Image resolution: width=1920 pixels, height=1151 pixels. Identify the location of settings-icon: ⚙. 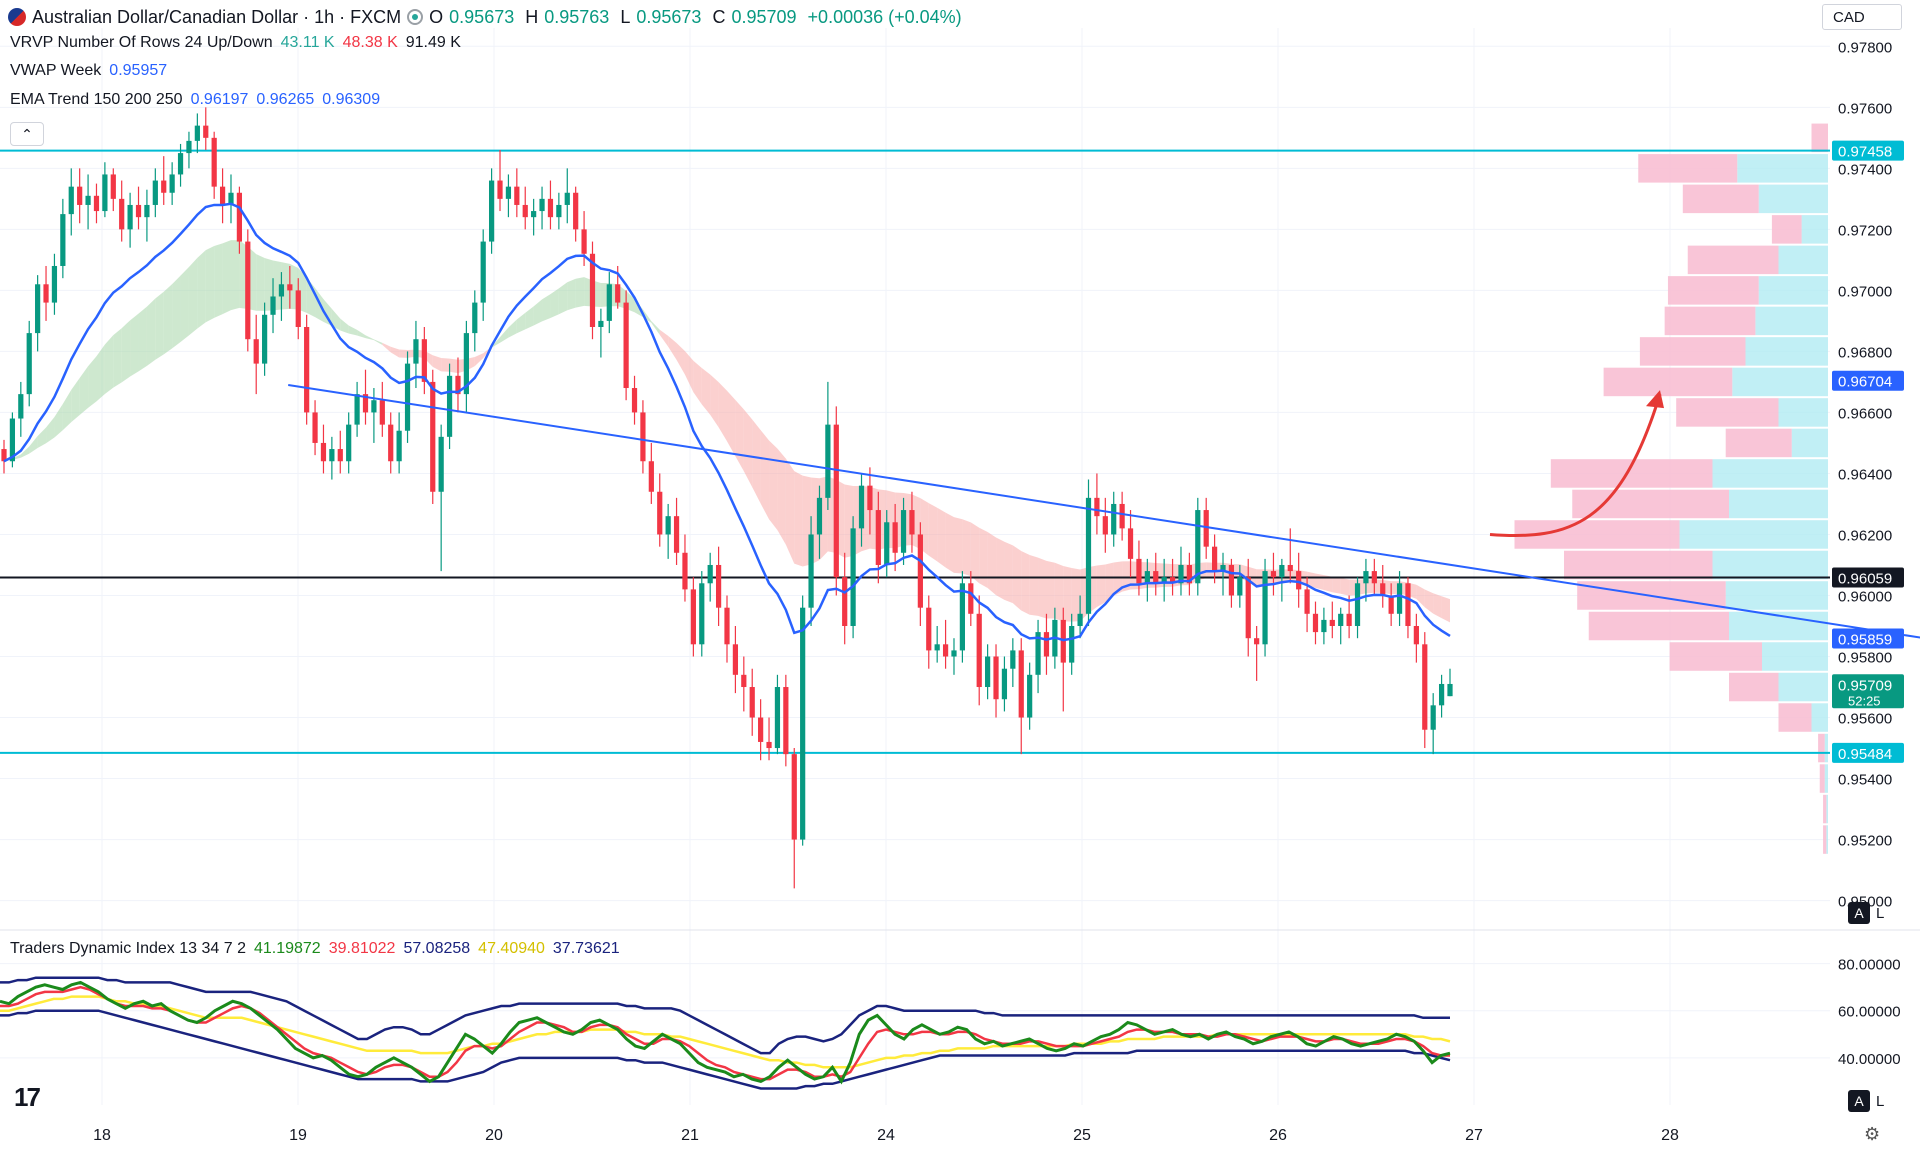
(1872, 1134).